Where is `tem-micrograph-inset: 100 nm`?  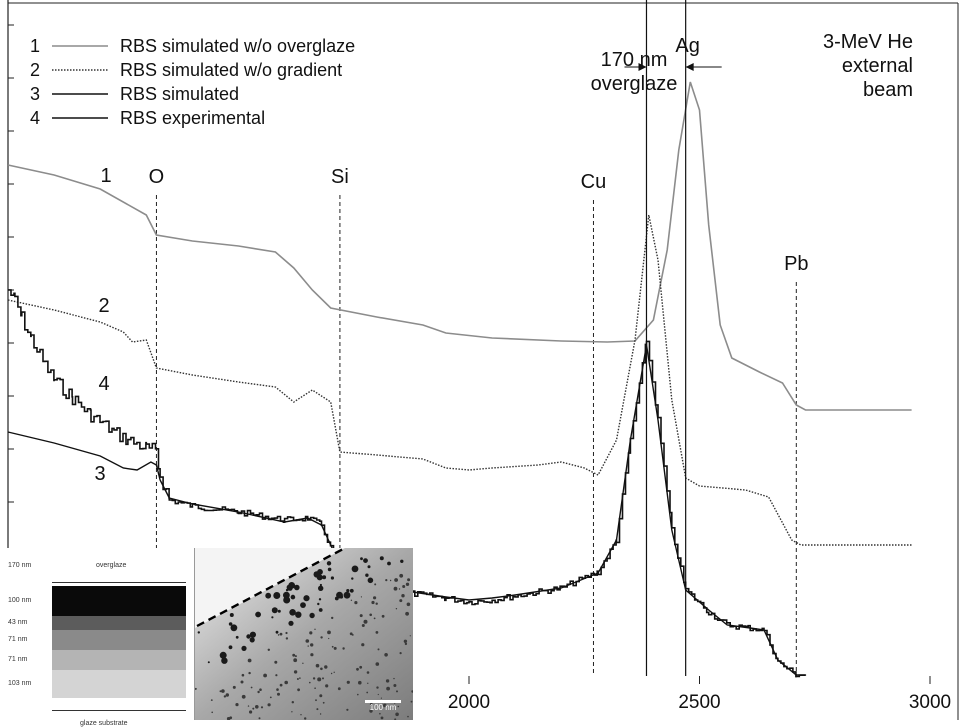 tem-micrograph-inset: 100 nm is located at coordinates (303, 634).